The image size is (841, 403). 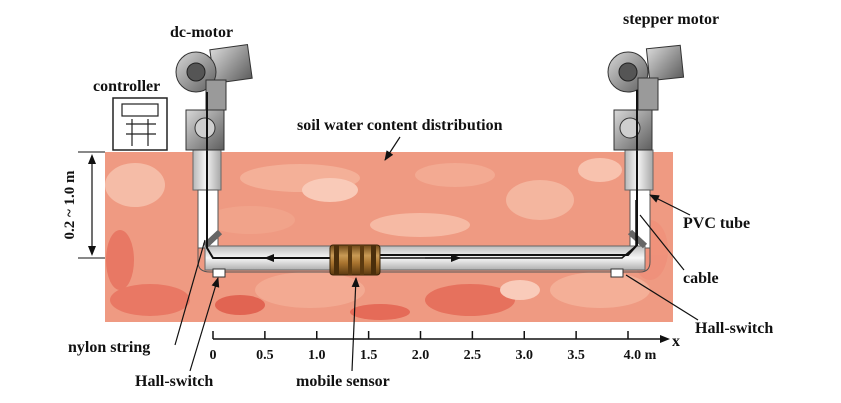 I want to click on stepper-motor-icon, so click(x=646, y=97).